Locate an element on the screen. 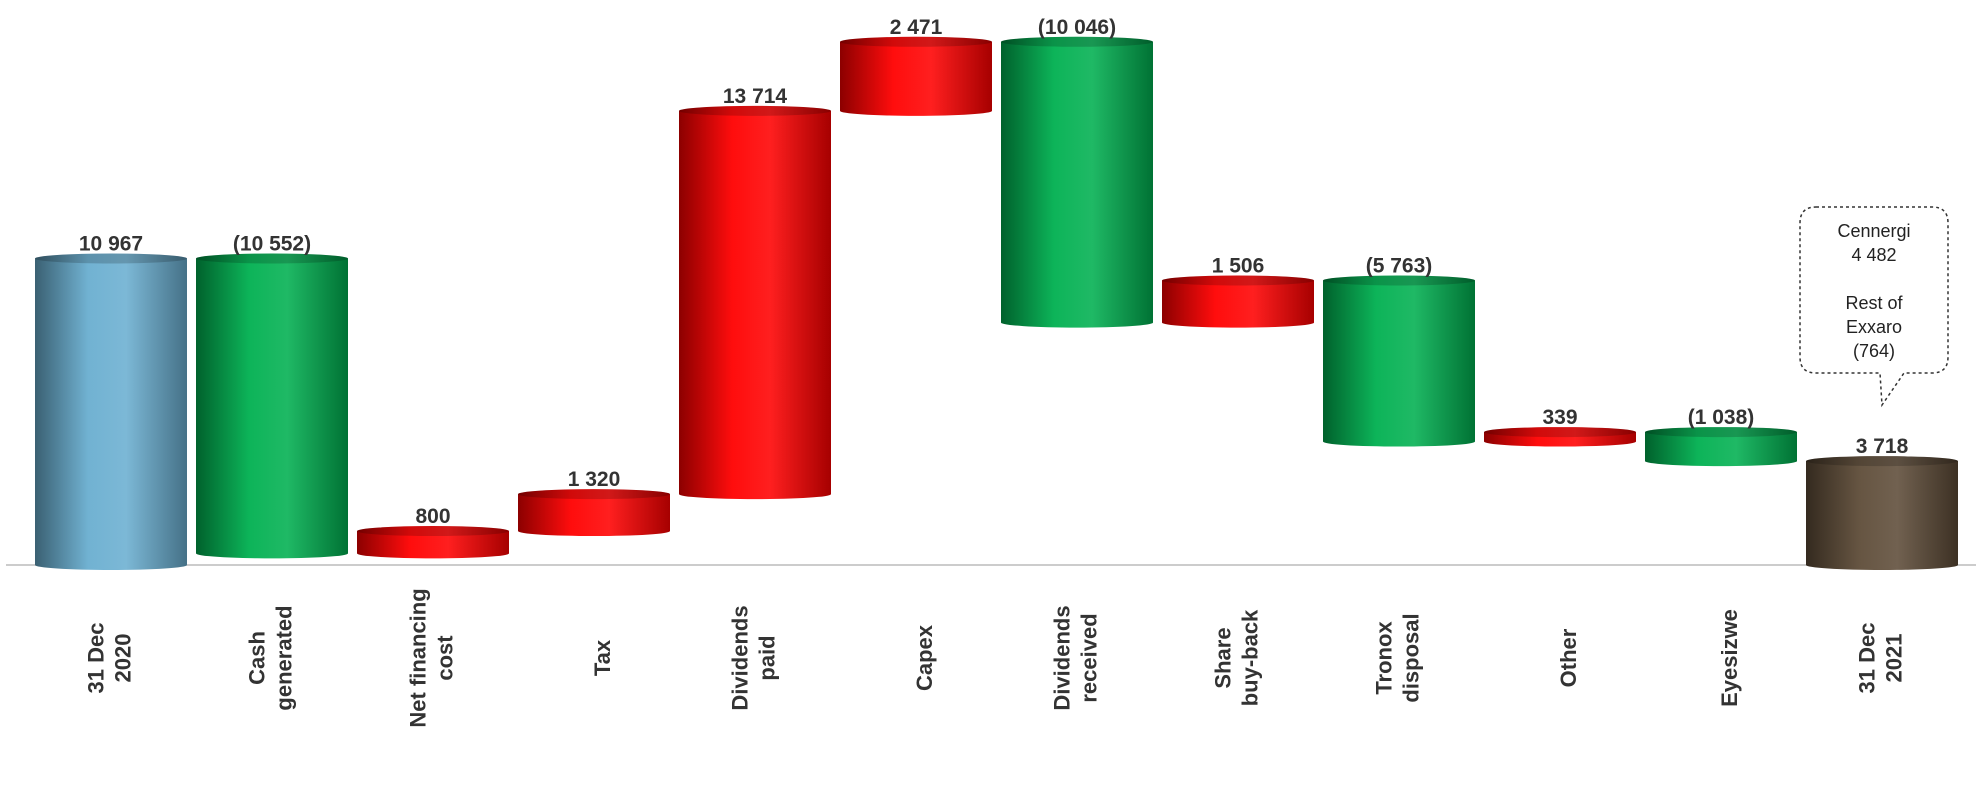 Image resolution: width=1976 pixels, height=800 pixels. category-label-7: Sharebuy-back is located at coordinates (1237, 657).